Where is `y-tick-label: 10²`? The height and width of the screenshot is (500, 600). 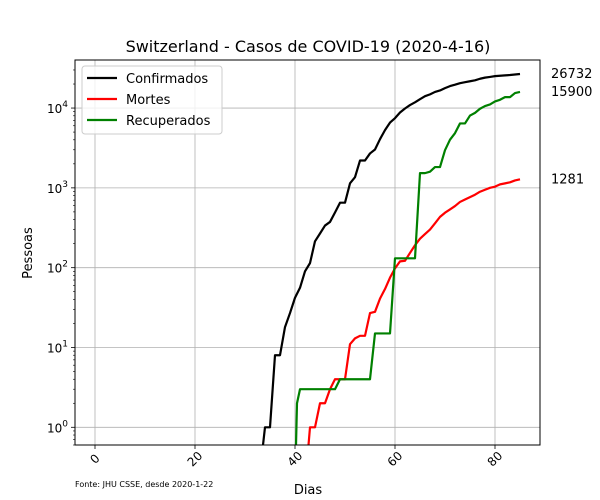
y-tick-label: 10² is located at coordinates (57, 268).